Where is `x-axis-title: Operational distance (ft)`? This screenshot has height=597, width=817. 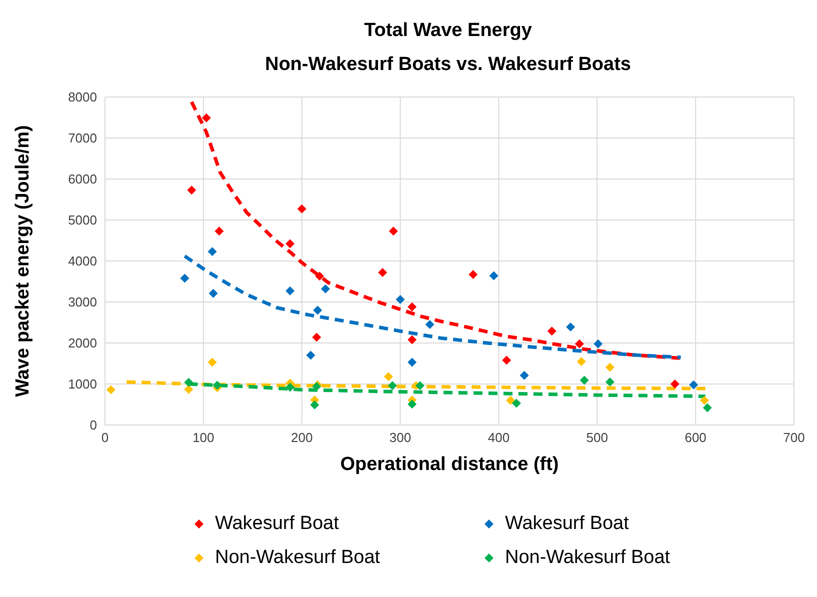 x-axis-title: Operational distance (ft) is located at coordinates (449, 464).